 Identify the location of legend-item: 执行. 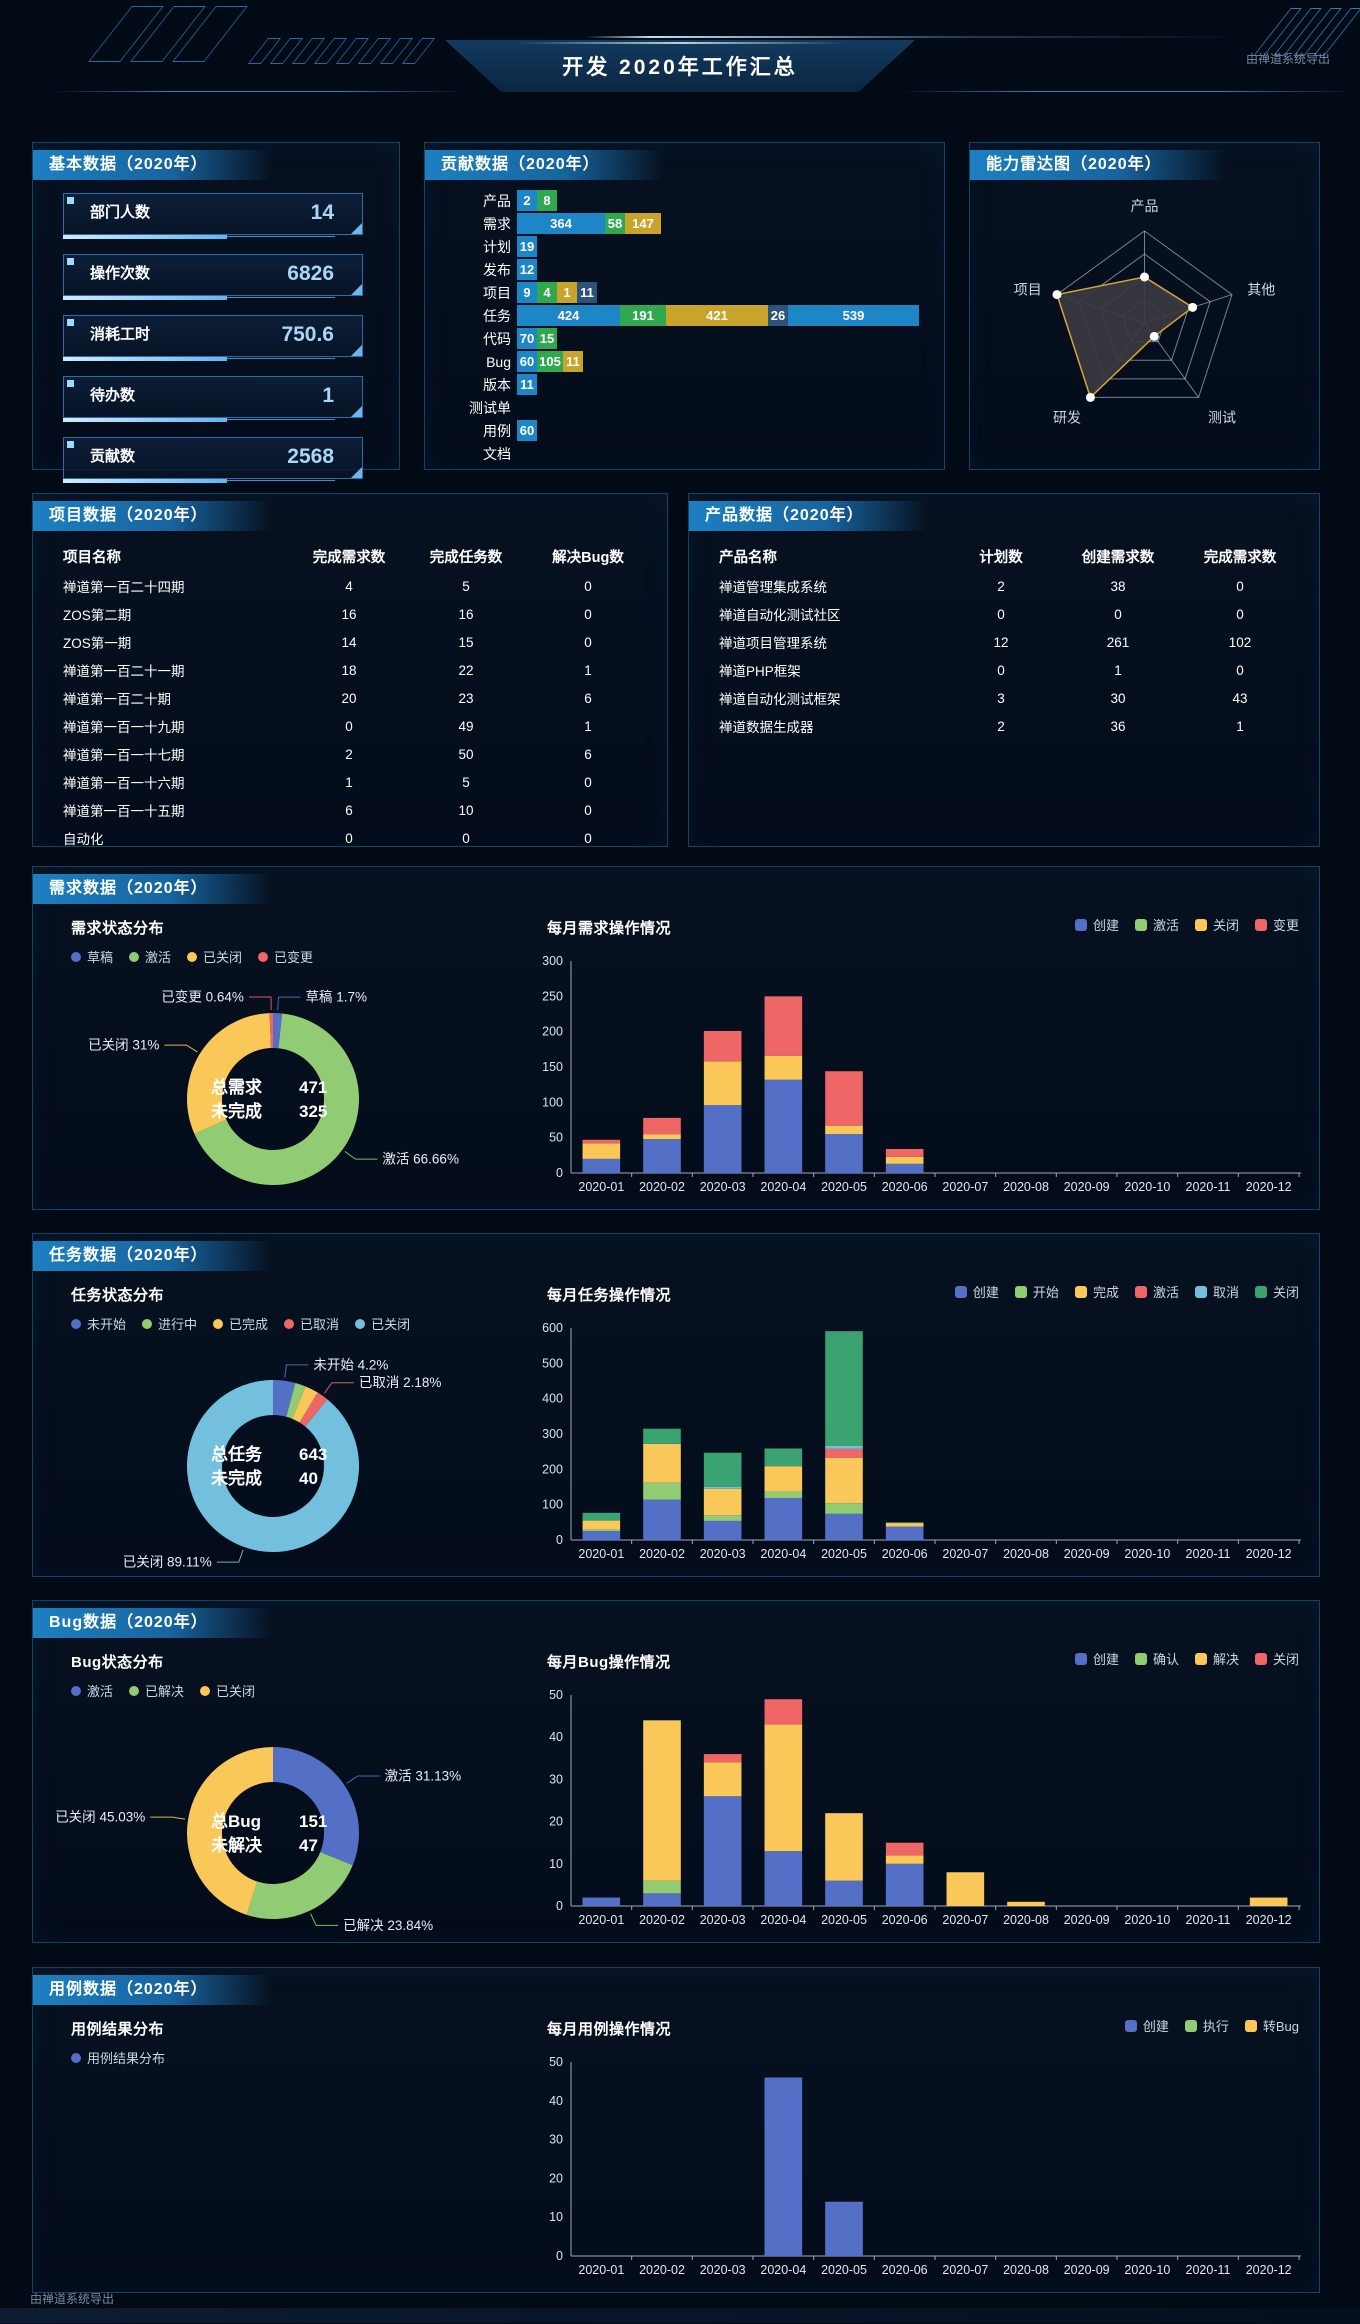
(1206, 2025).